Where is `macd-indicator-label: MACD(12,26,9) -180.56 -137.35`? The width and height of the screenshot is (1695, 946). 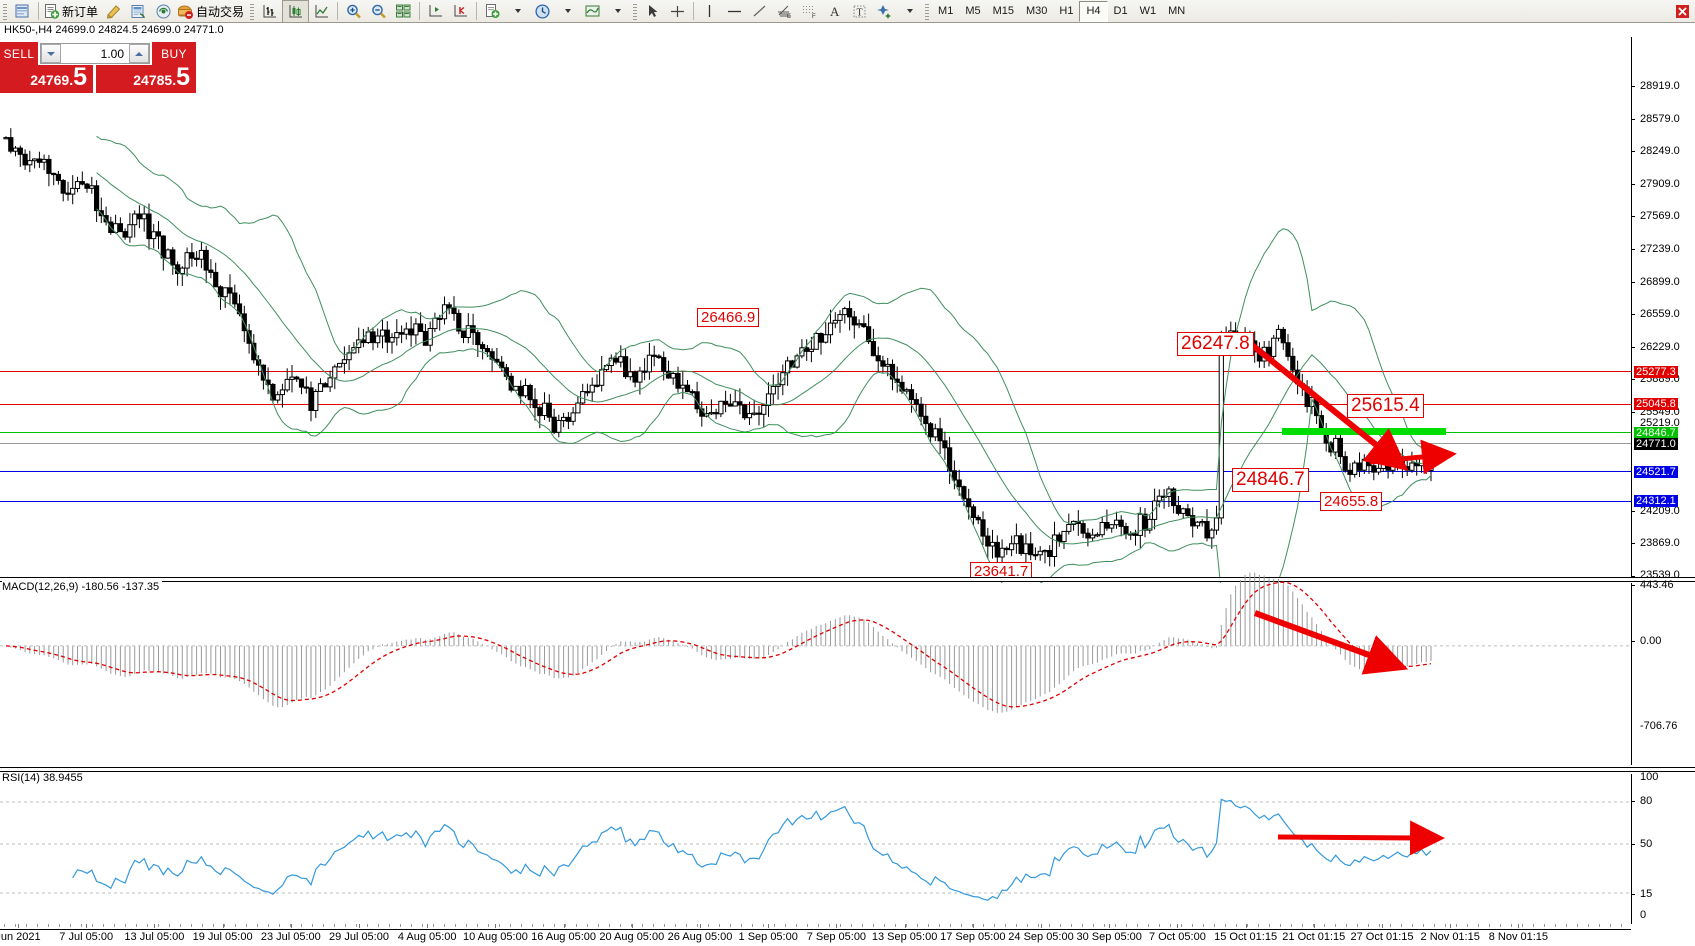 macd-indicator-label: MACD(12,26,9) -180.56 -137.35 is located at coordinates (82, 587).